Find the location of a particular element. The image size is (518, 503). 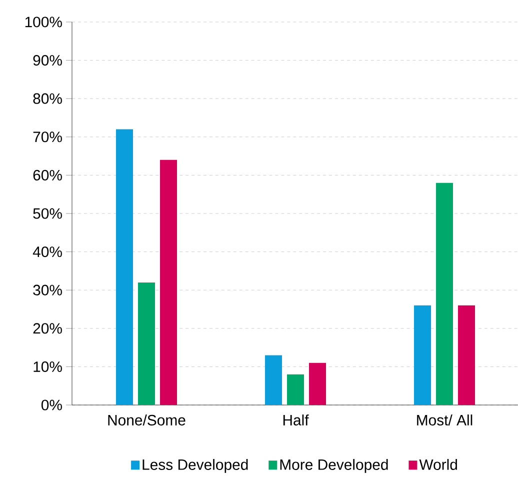

y-tick-label: 80% is located at coordinates (47, 98).